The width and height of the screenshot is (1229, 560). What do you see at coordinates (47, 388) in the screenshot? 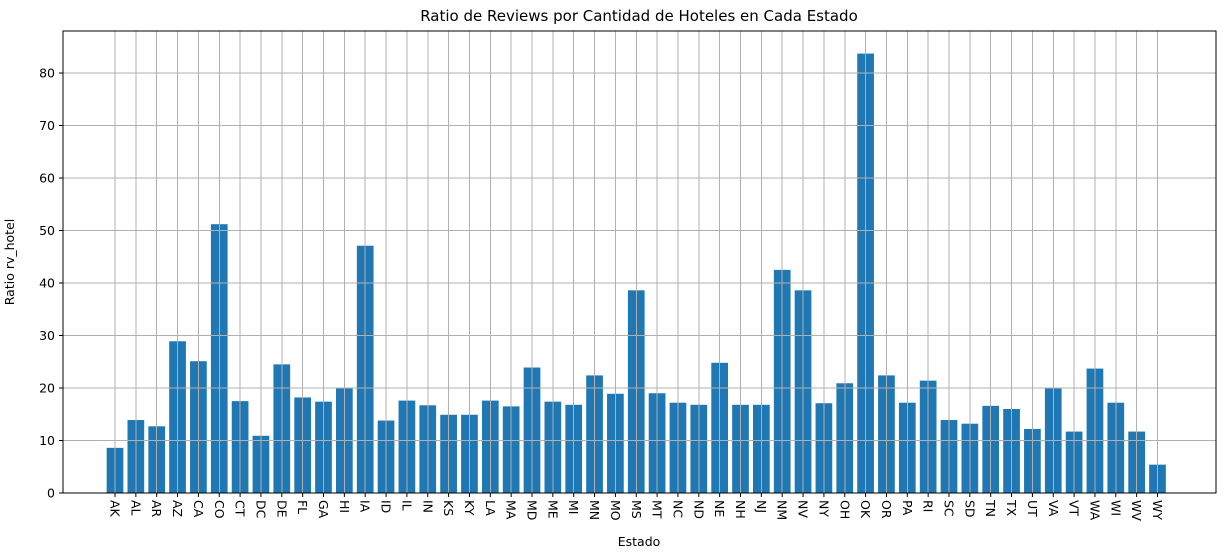
I see `y-tick-label: 20` at bounding box center [47, 388].